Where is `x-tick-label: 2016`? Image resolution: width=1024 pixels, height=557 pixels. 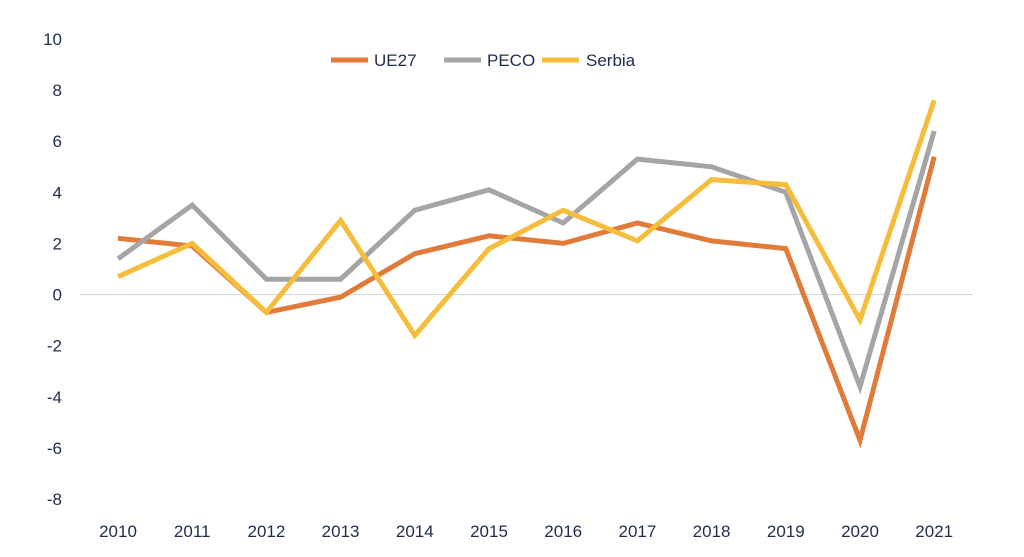 x-tick-label: 2016 is located at coordinates (563, 531).